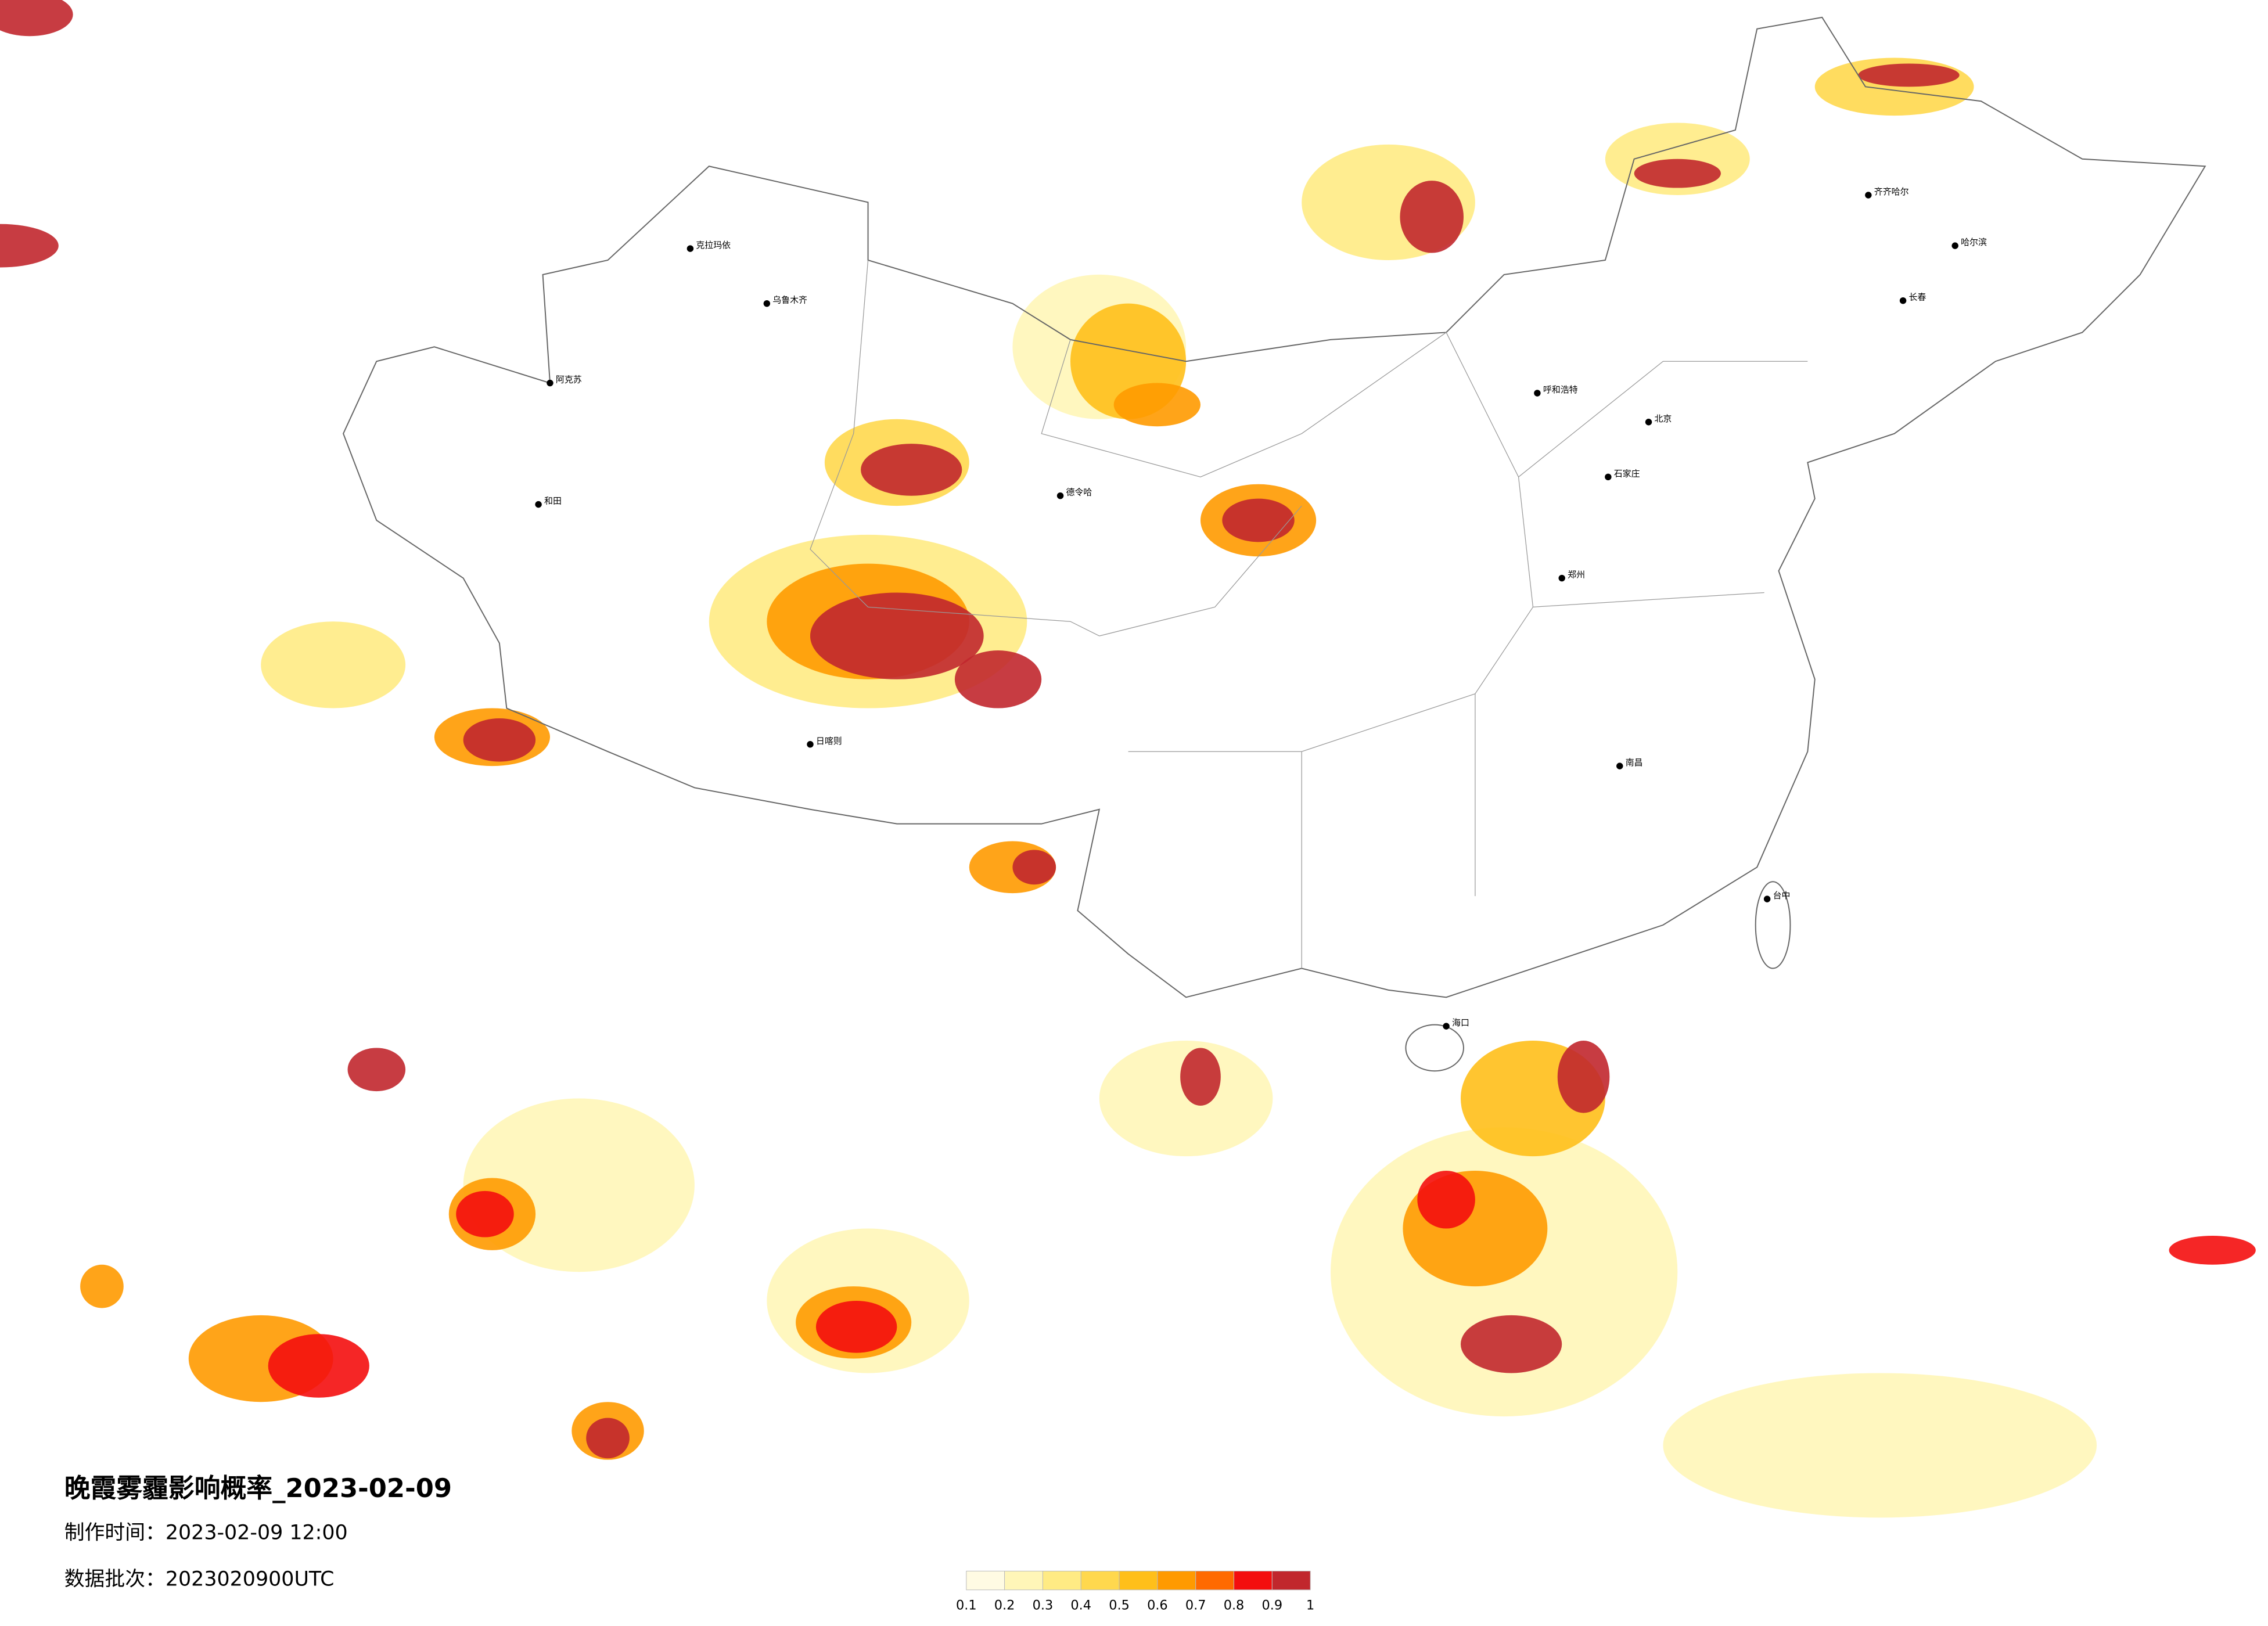  Describe the element at coordinates (1773, 925) in the screenshot. I see `taiwan-outline` at that location.